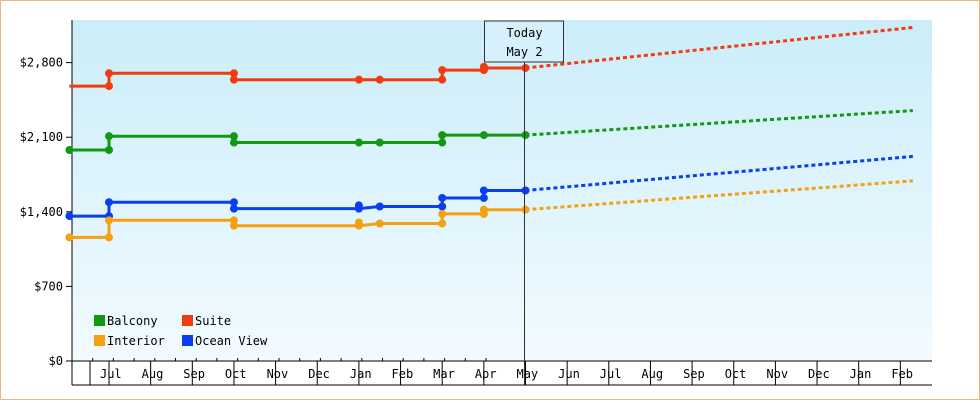 This screenshot has height=403, width=980. What do you see at coordinates (231, 341) in the screenshot?
I see `legend-label-ocean-view: Ocean View` at bounding box center [231, 341].